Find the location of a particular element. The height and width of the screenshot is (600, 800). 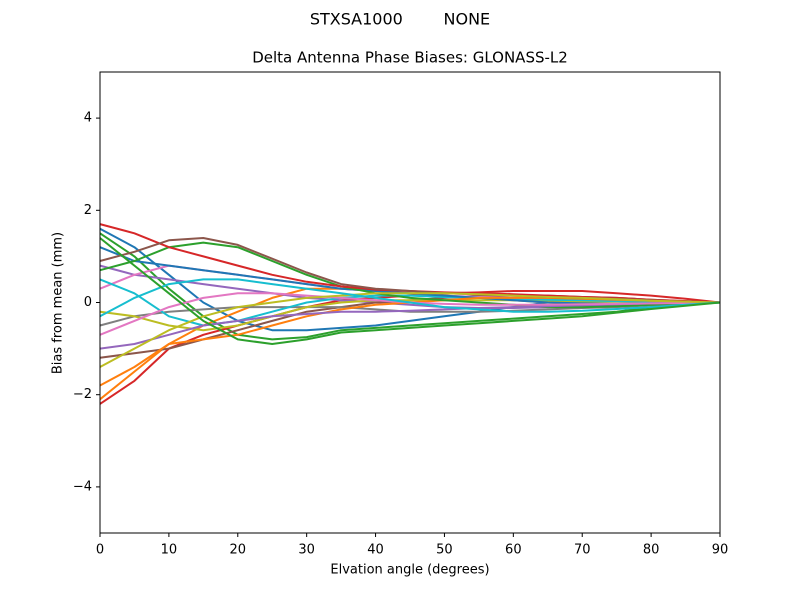

x-tick-label: 70 is located at coordinates (582, 550).